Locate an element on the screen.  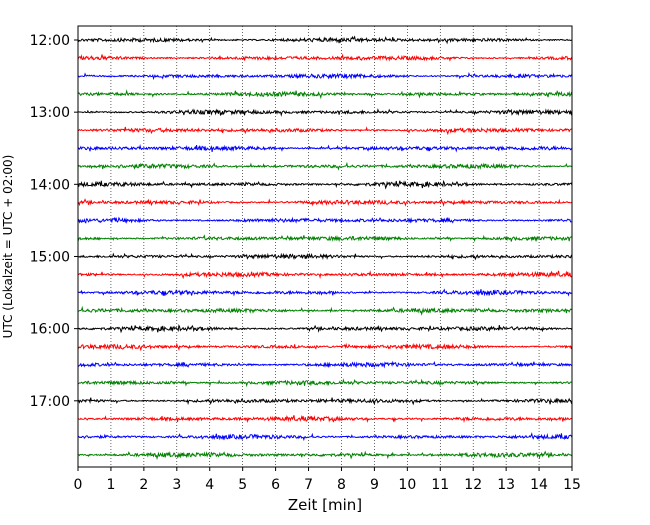
y-tick-label: 17:00 is located at coordinates (50, 402).